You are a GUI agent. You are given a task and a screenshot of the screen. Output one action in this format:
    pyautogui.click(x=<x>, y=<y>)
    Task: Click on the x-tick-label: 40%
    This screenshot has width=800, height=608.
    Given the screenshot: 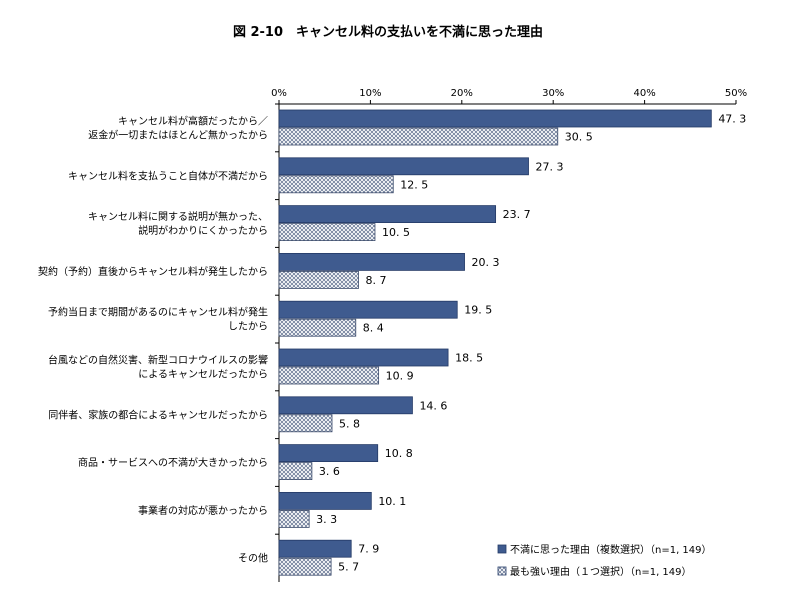 What is the action you would take?
    pyautogui.click(x=644, y=93)
    